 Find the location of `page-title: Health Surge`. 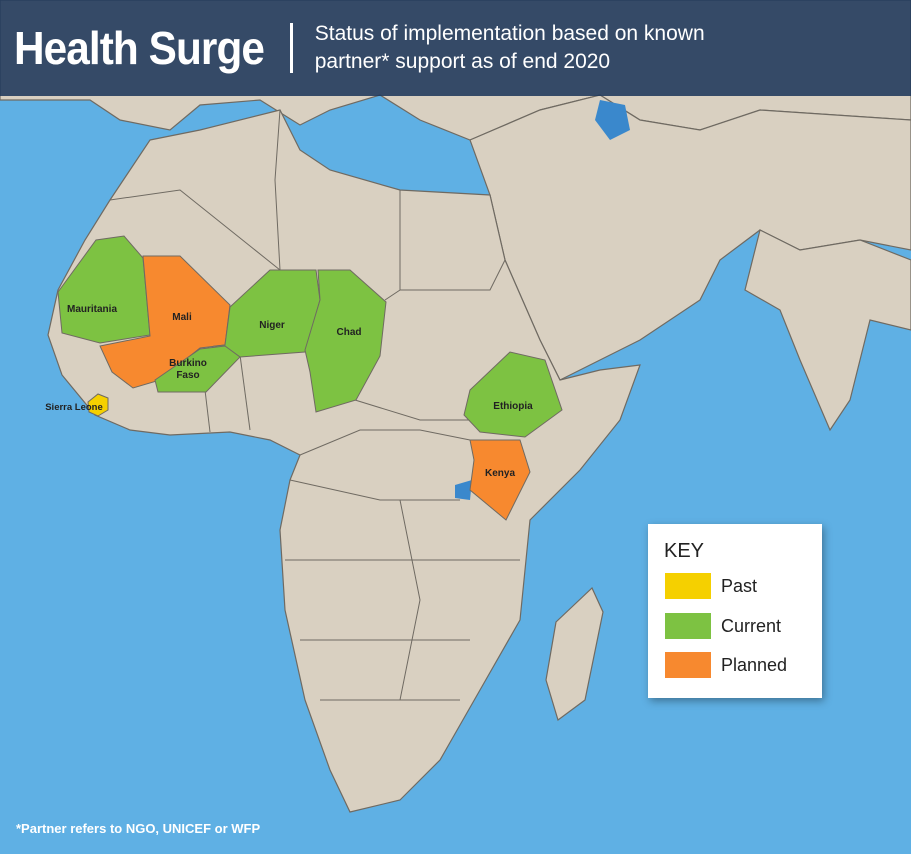

page-title: Health Surge is located at coordinates (139, 48).